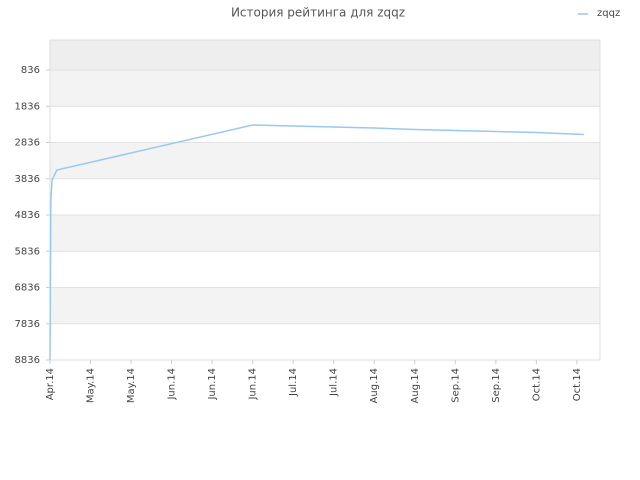 This screenshot has width=640, height=480. What do you see at coordinates (27, 324) in the screenshot?
I see `y-tick-label: 7836` at bounding box center [27, 324].